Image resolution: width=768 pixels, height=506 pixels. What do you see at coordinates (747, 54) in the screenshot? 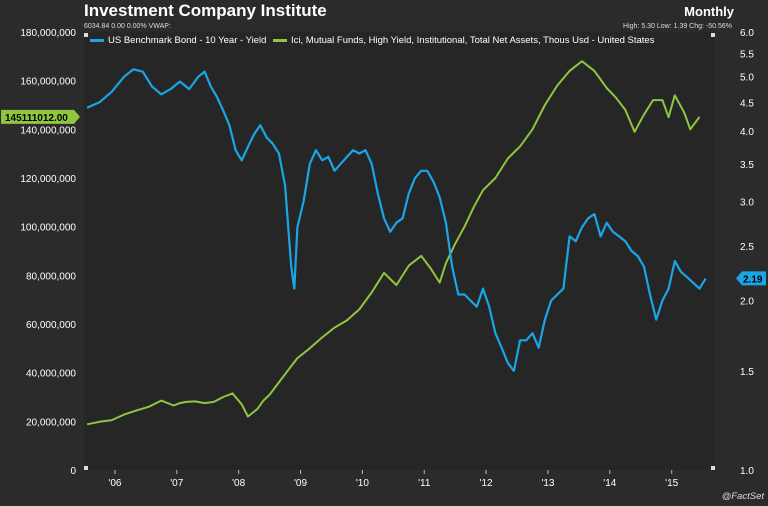
I see `right-tick-label: 5.5` at bounding box center [747, 54].